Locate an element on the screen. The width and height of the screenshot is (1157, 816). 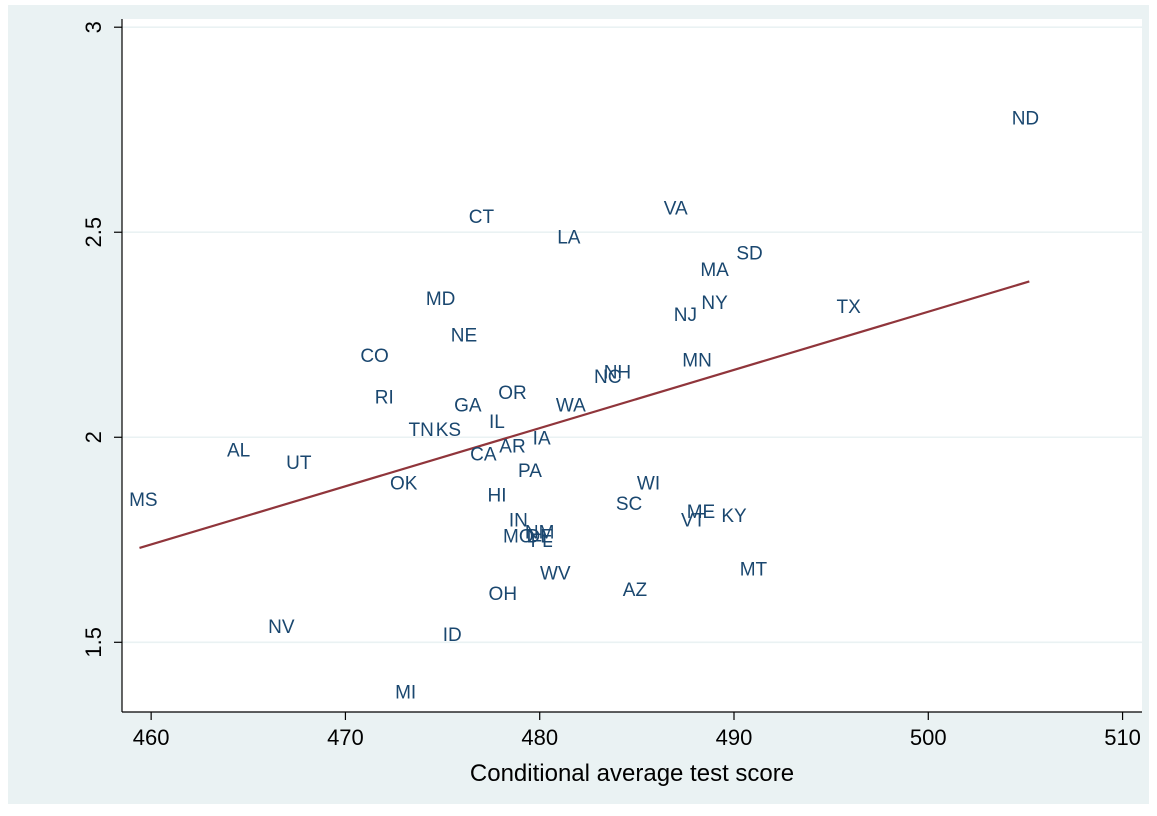
point-label-id: ID is located at coordinates (452, 635).